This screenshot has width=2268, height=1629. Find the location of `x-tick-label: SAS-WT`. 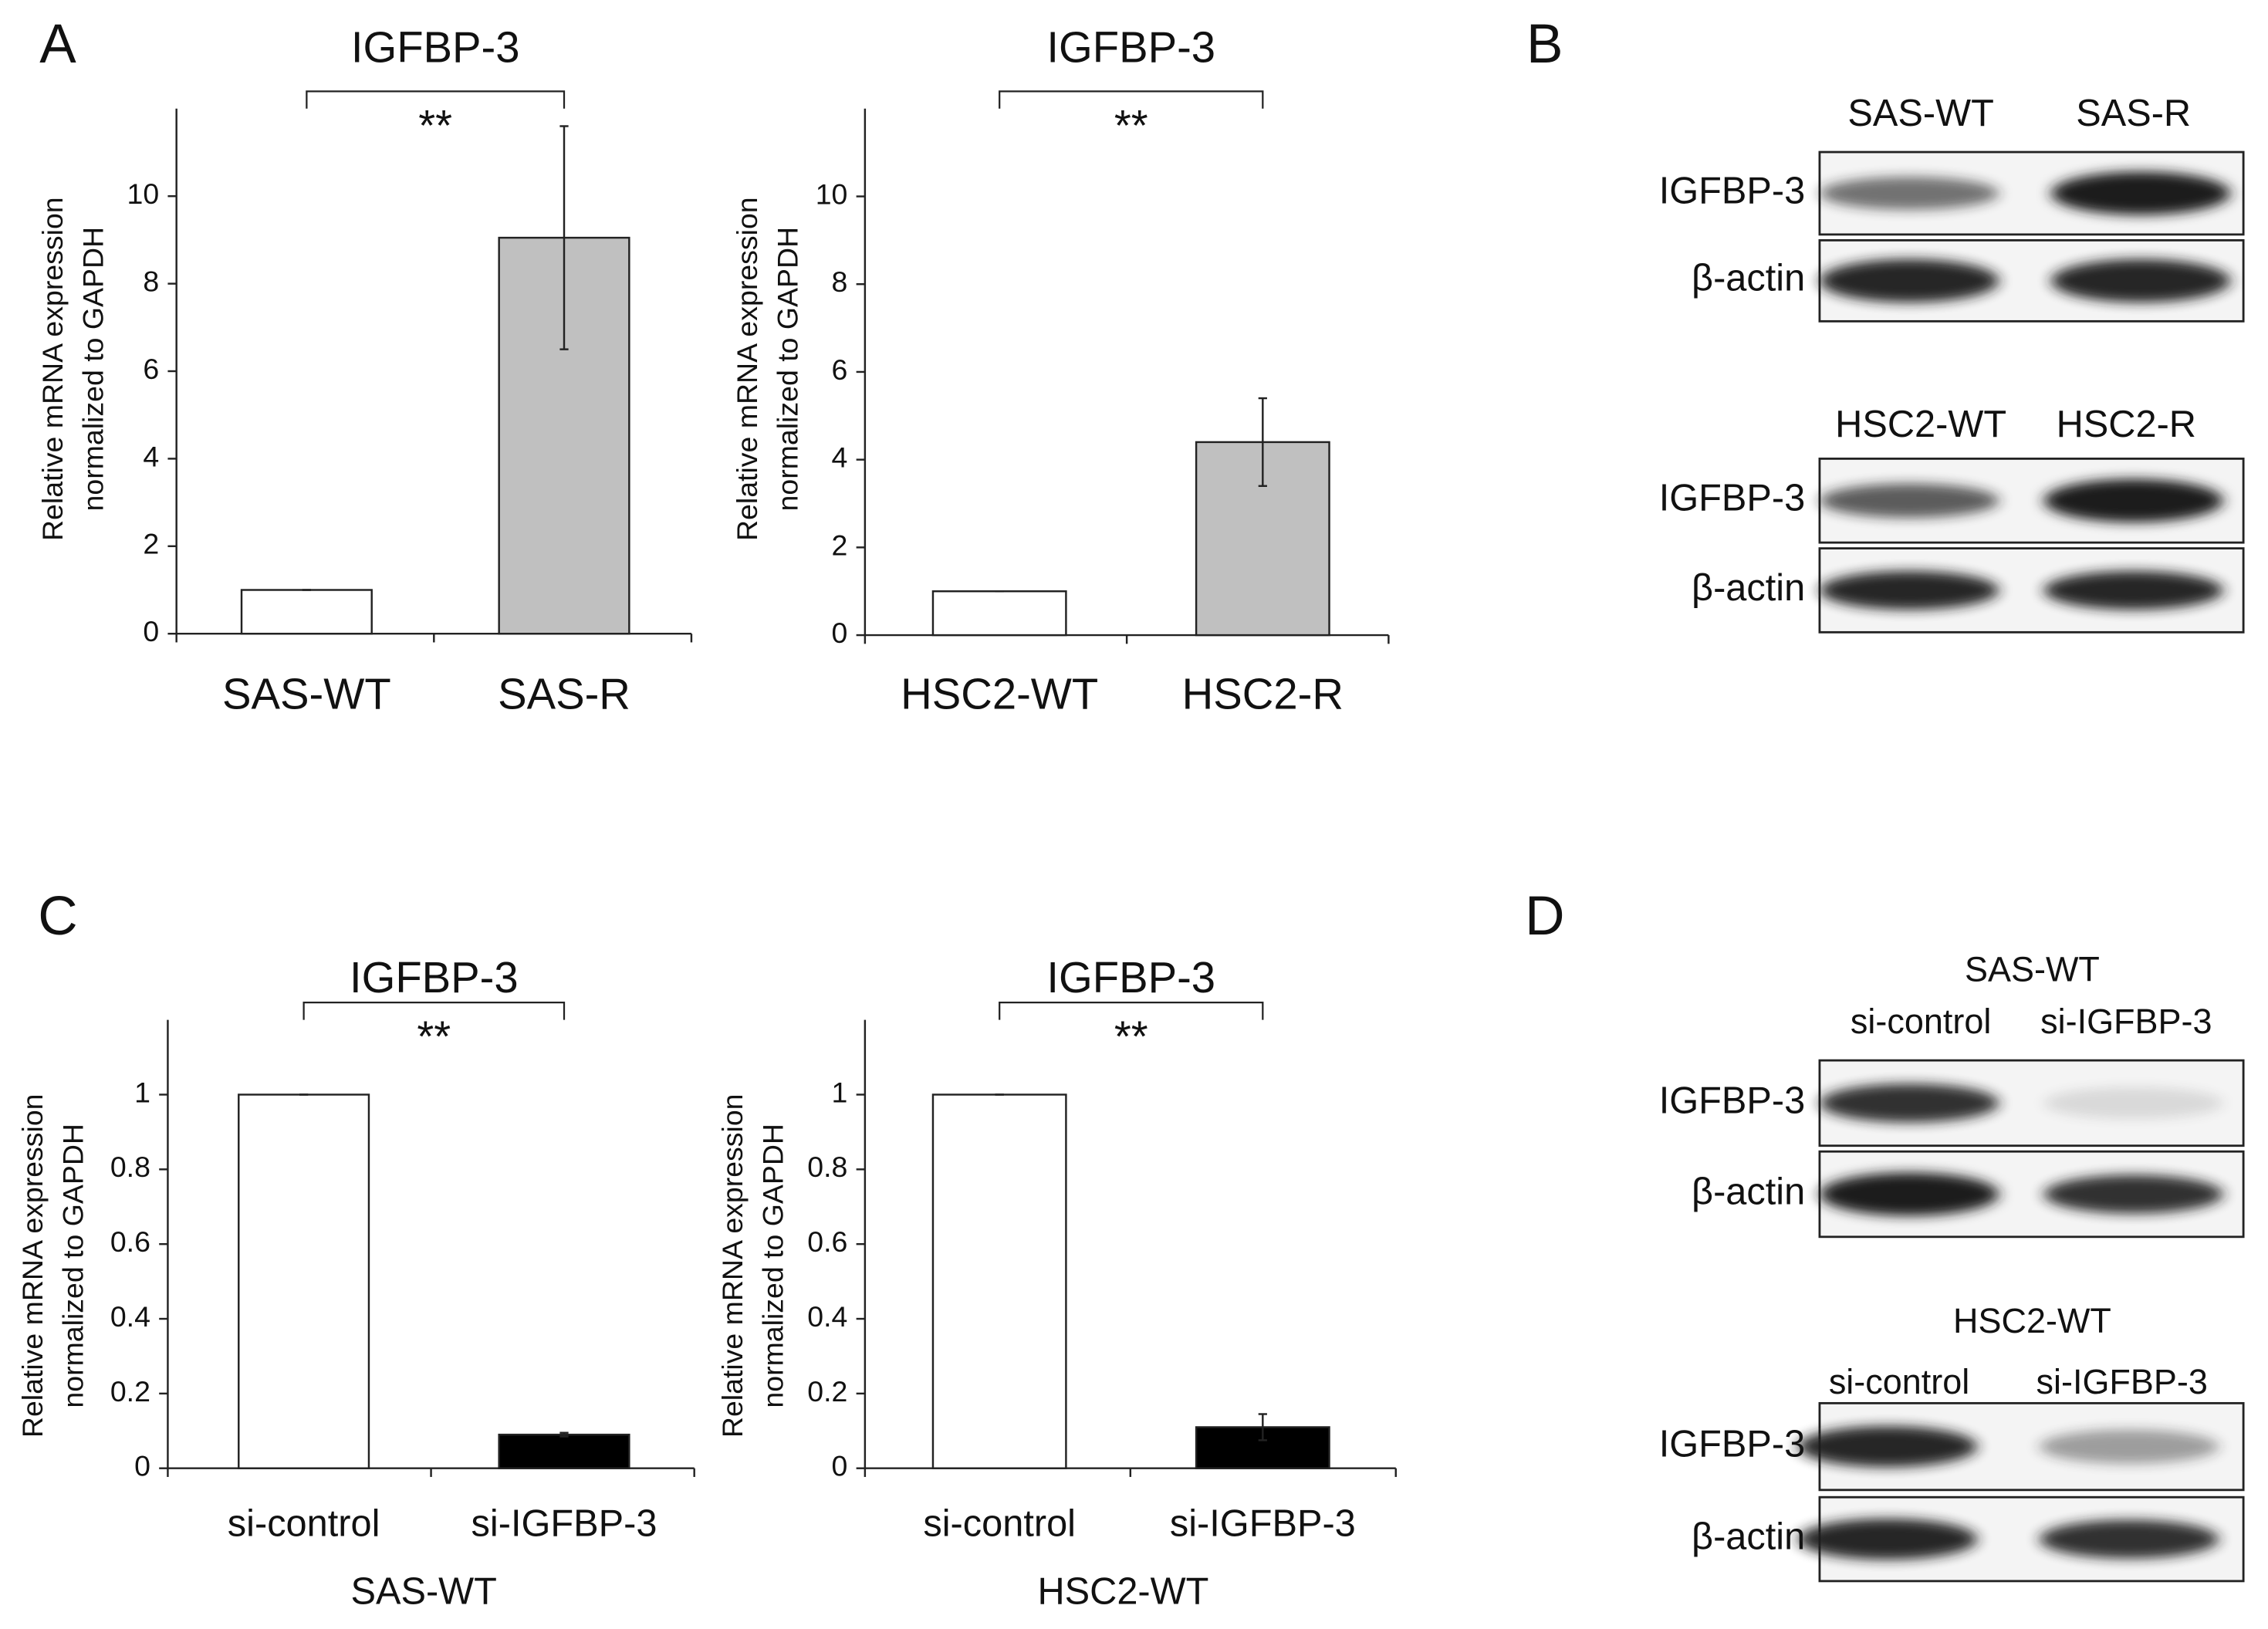

x-tick-label: SAS-WT is located at coordinates (306, 694).